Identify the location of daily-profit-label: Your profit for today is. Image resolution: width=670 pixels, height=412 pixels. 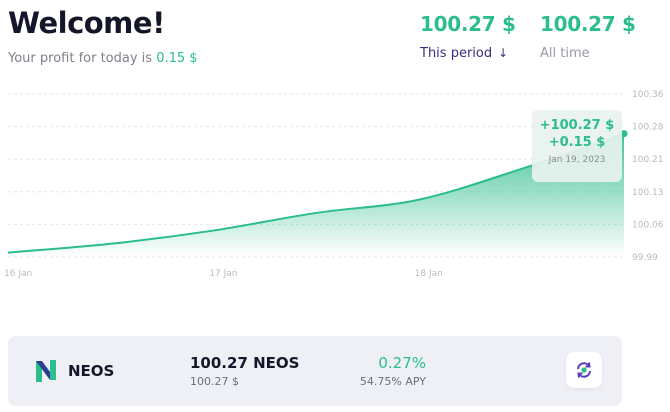
(80, 58).